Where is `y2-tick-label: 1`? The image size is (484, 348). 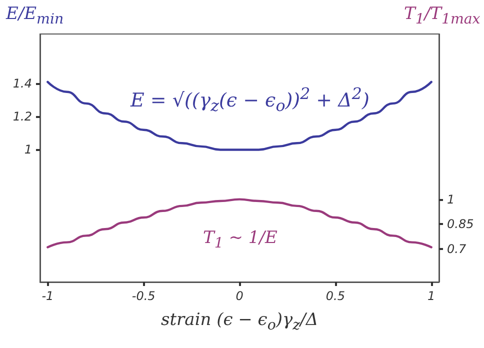 y2-tick-label: 1 is located at coordinates (451, 199).